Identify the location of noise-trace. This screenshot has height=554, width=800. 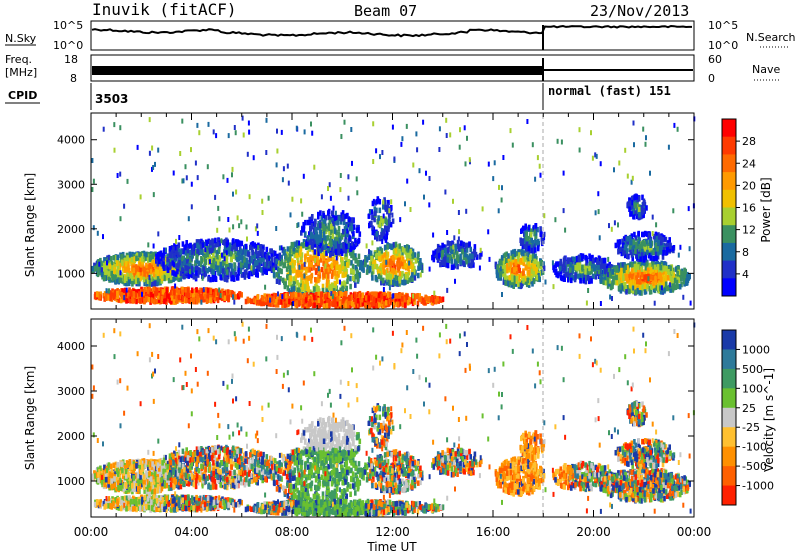
(391, 31).